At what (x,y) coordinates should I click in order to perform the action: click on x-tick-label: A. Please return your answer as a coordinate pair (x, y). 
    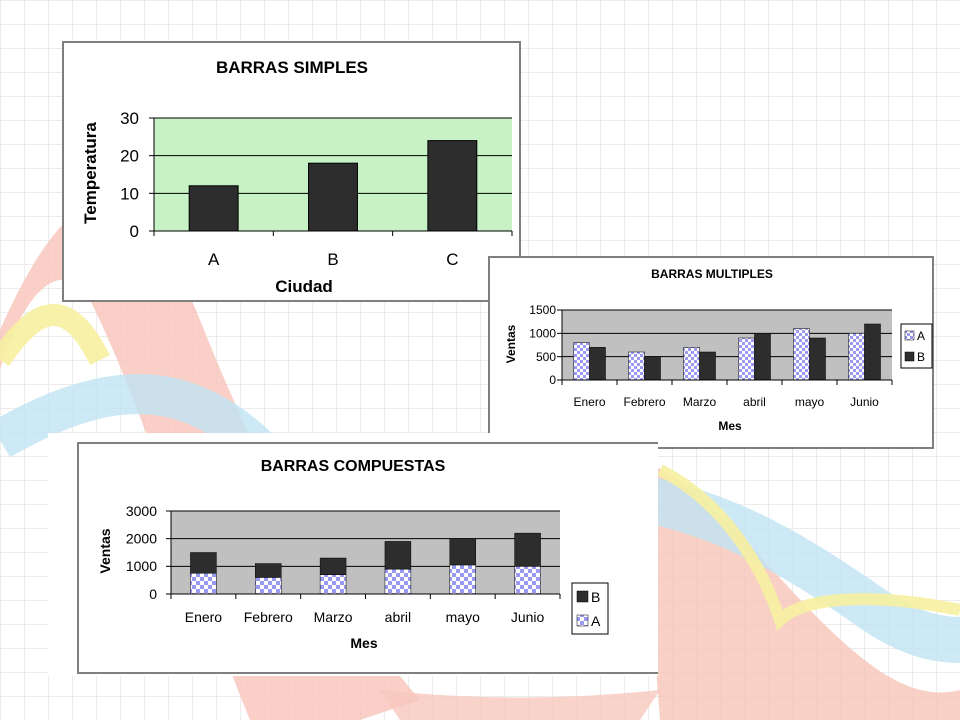
    Looking at the image, I should click on (214, 259).